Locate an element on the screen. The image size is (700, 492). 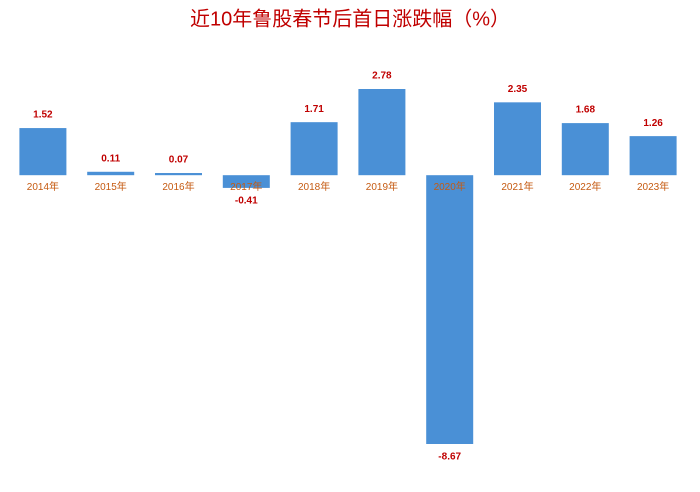
x-tick-label: 2019年 is located at coordinates (382, 186).